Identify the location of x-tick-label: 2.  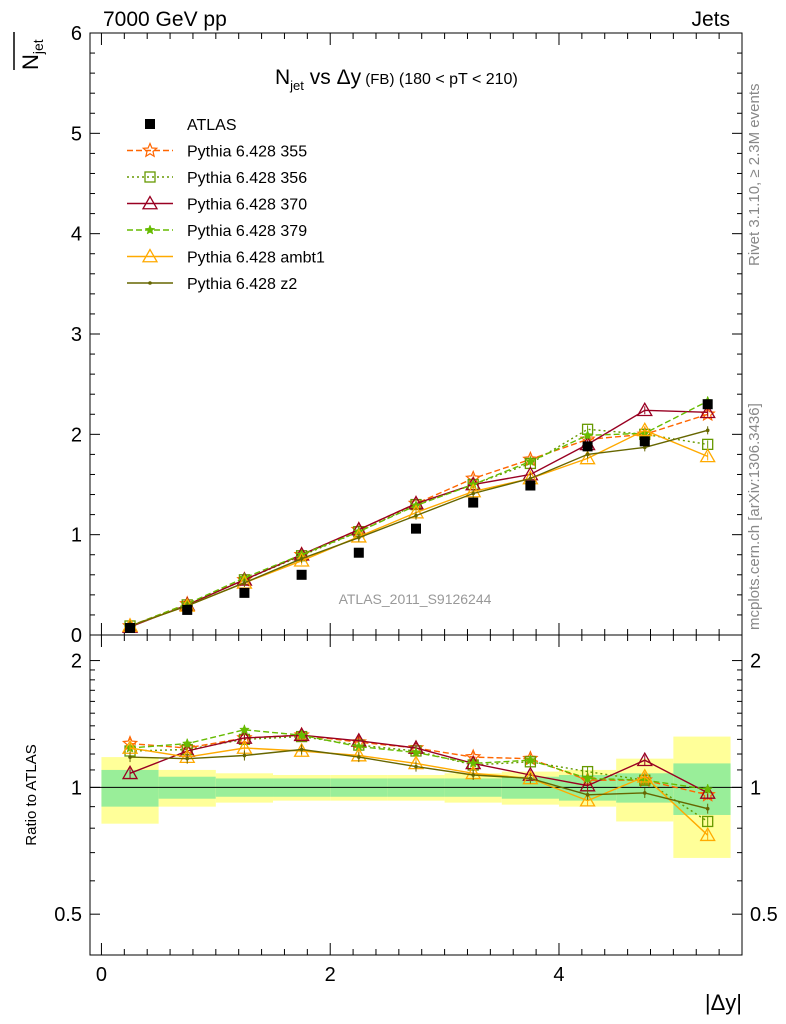
(330, 975).